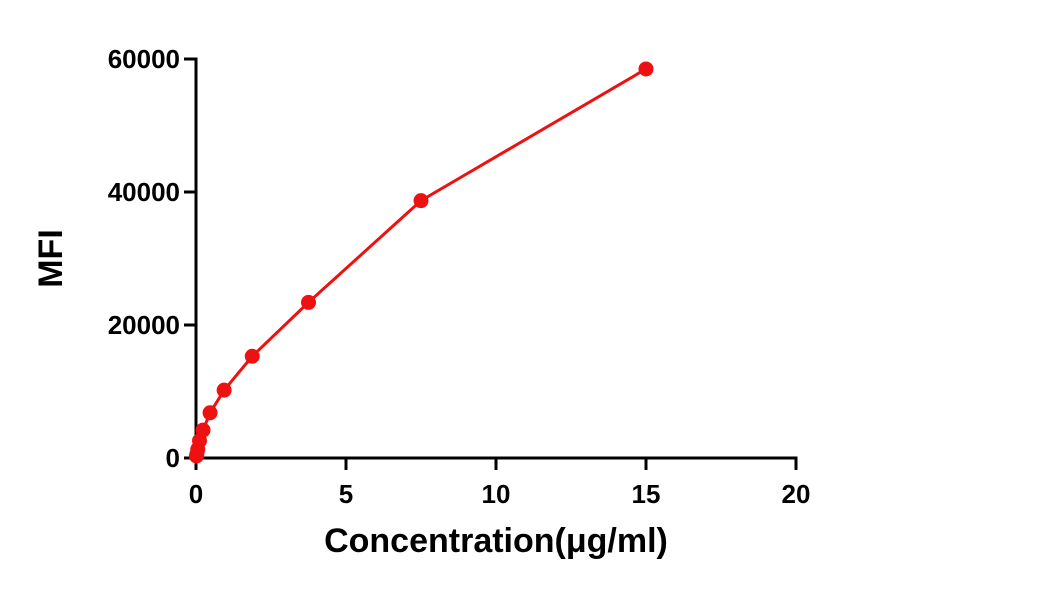 The image size is (1038, 593). I want to click on y-tick-label: 40000, so click(144, 192).